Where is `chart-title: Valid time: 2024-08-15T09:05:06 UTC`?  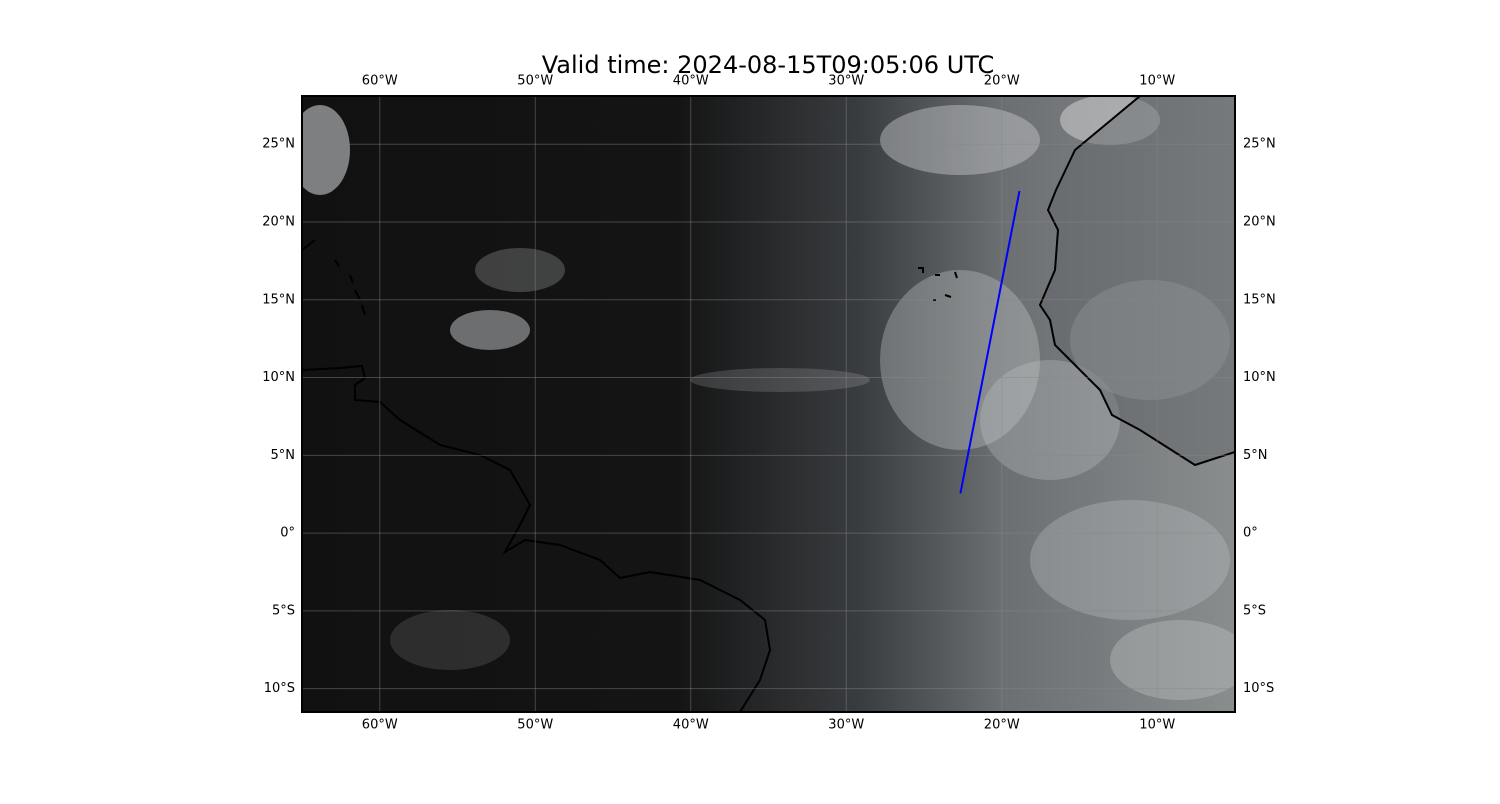
chart-title: Valid time: 2024-08-15T09:05:06 UTC is located at coordinates (768, 65).